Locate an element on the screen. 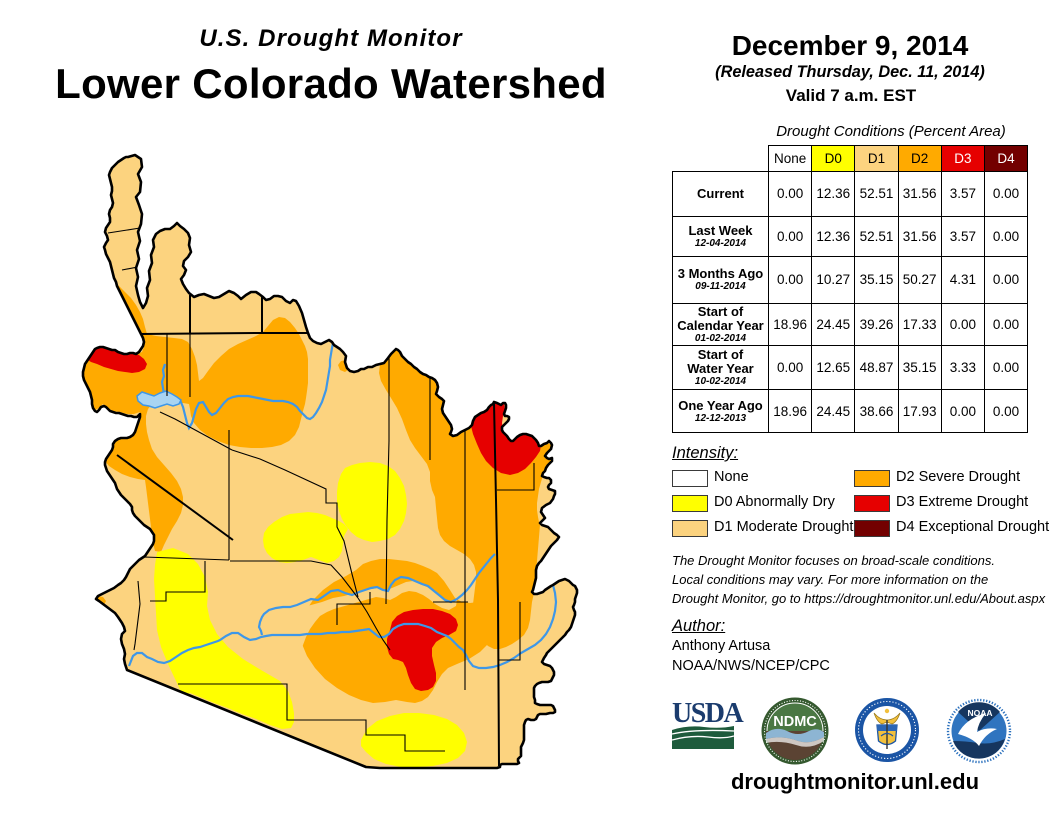 The height and width of the screenshot is (816, 1056). svg-text: NDMC is located at coordinates (795, 722).